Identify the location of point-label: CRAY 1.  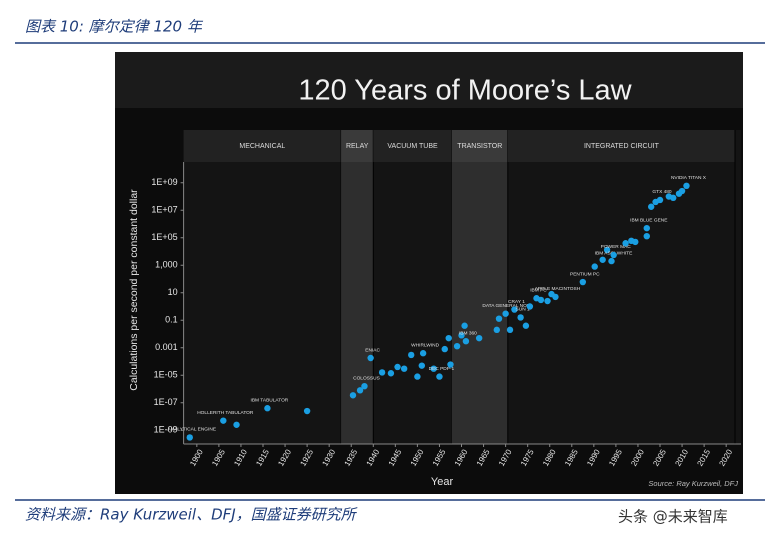
(516, 302).